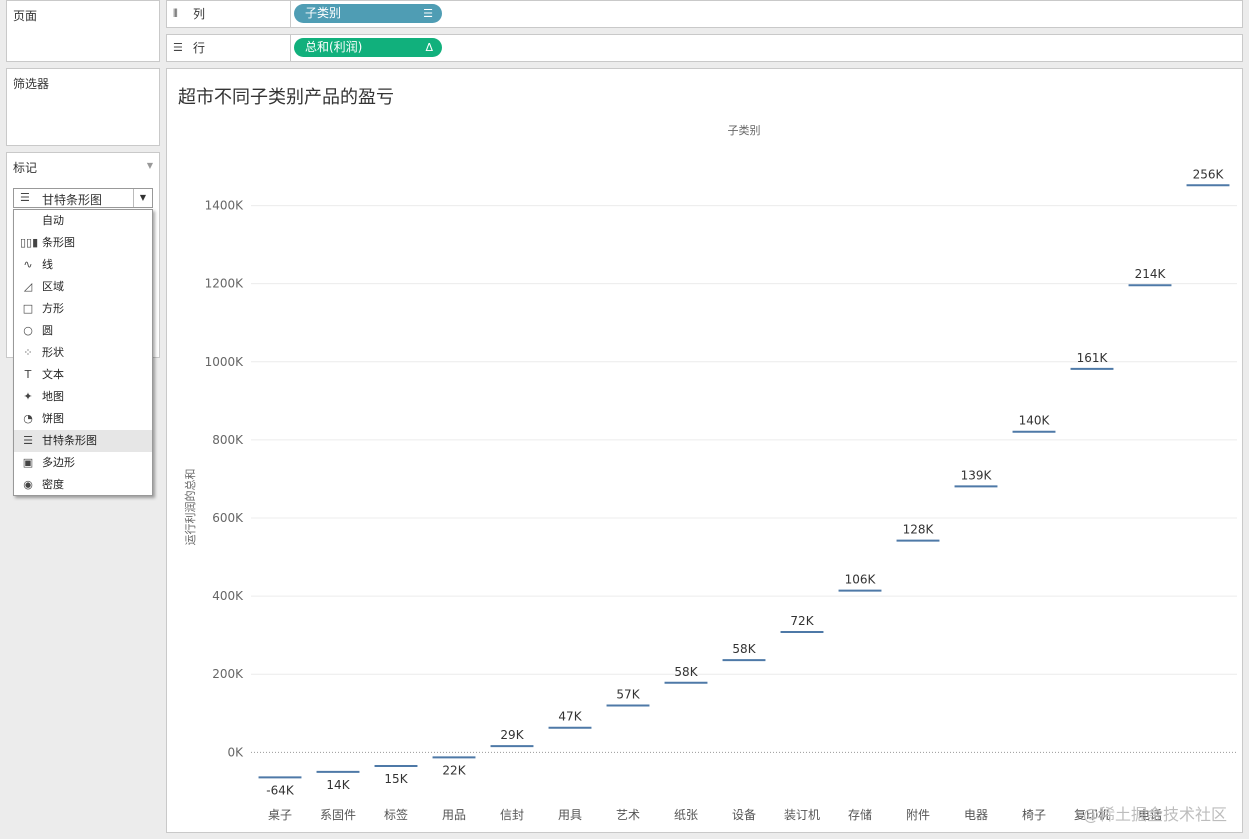 Image resolution: width=1249 pixels, height=839 pixels. What do you see at coordinates (280, 790) in the screenshot?
I see `data-label: -64K` at bounding box center [280, 790].